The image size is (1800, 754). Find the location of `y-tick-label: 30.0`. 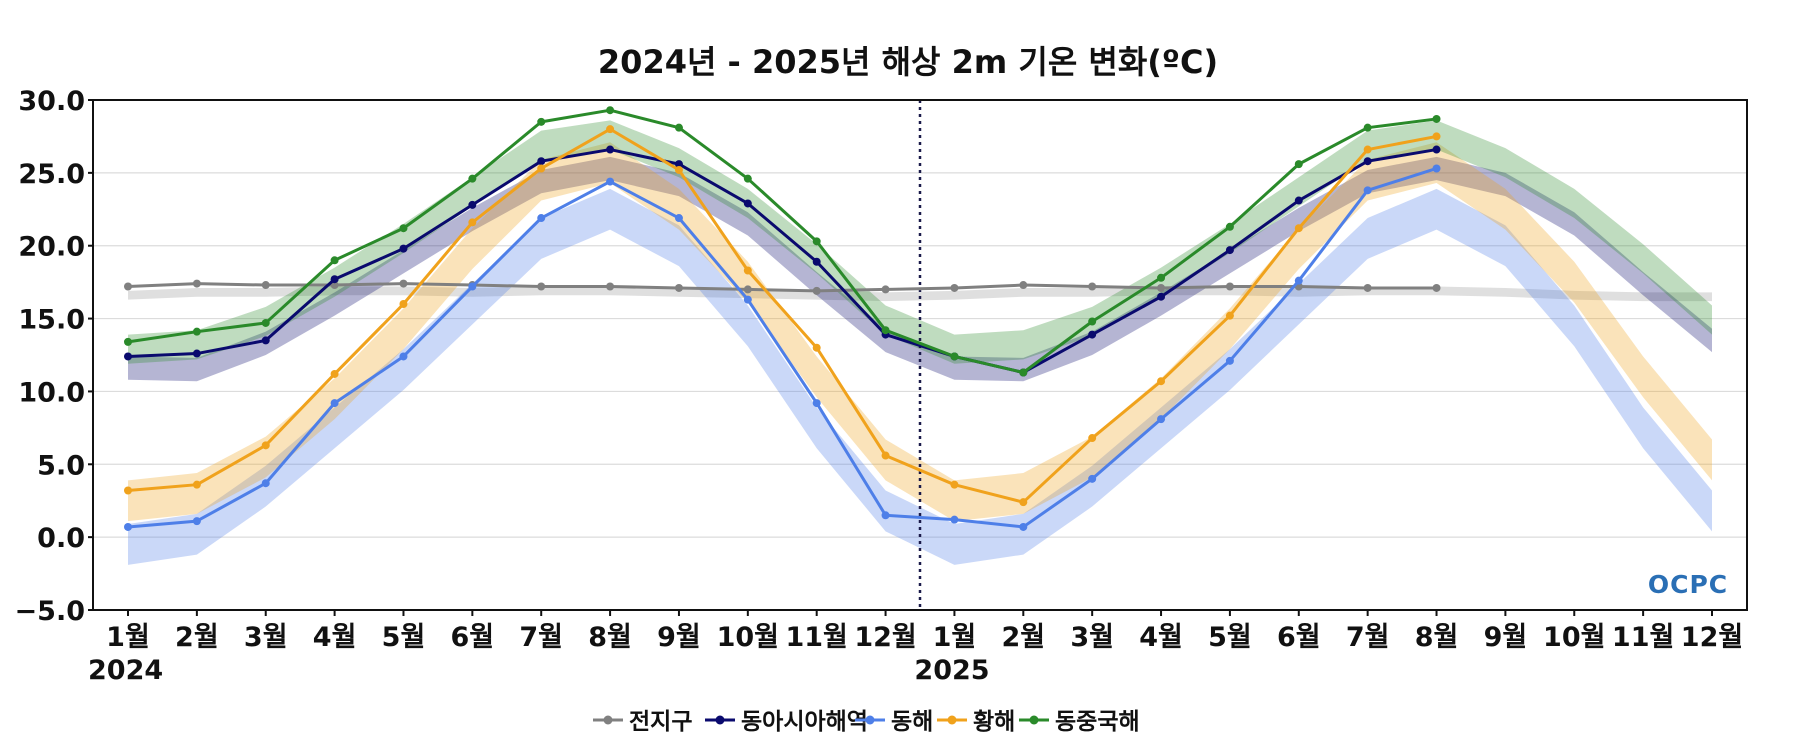

y-tick-label: 30.0 is located at coordinates (51, 101).